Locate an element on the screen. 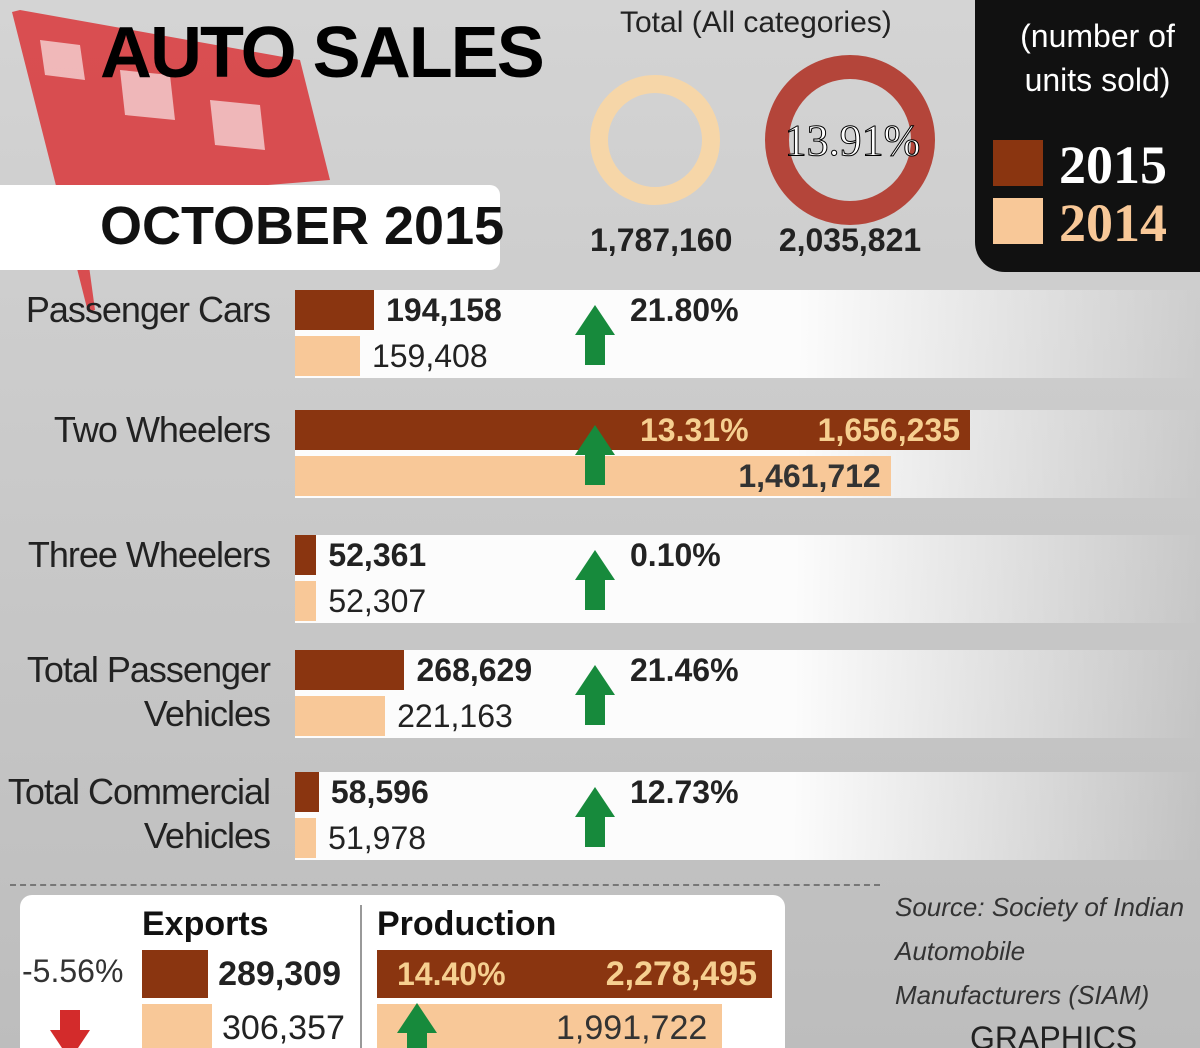 The height and width of the screenshot is (1048, 1200). legend-label: 2014 is located at coordinates (1113, 223).